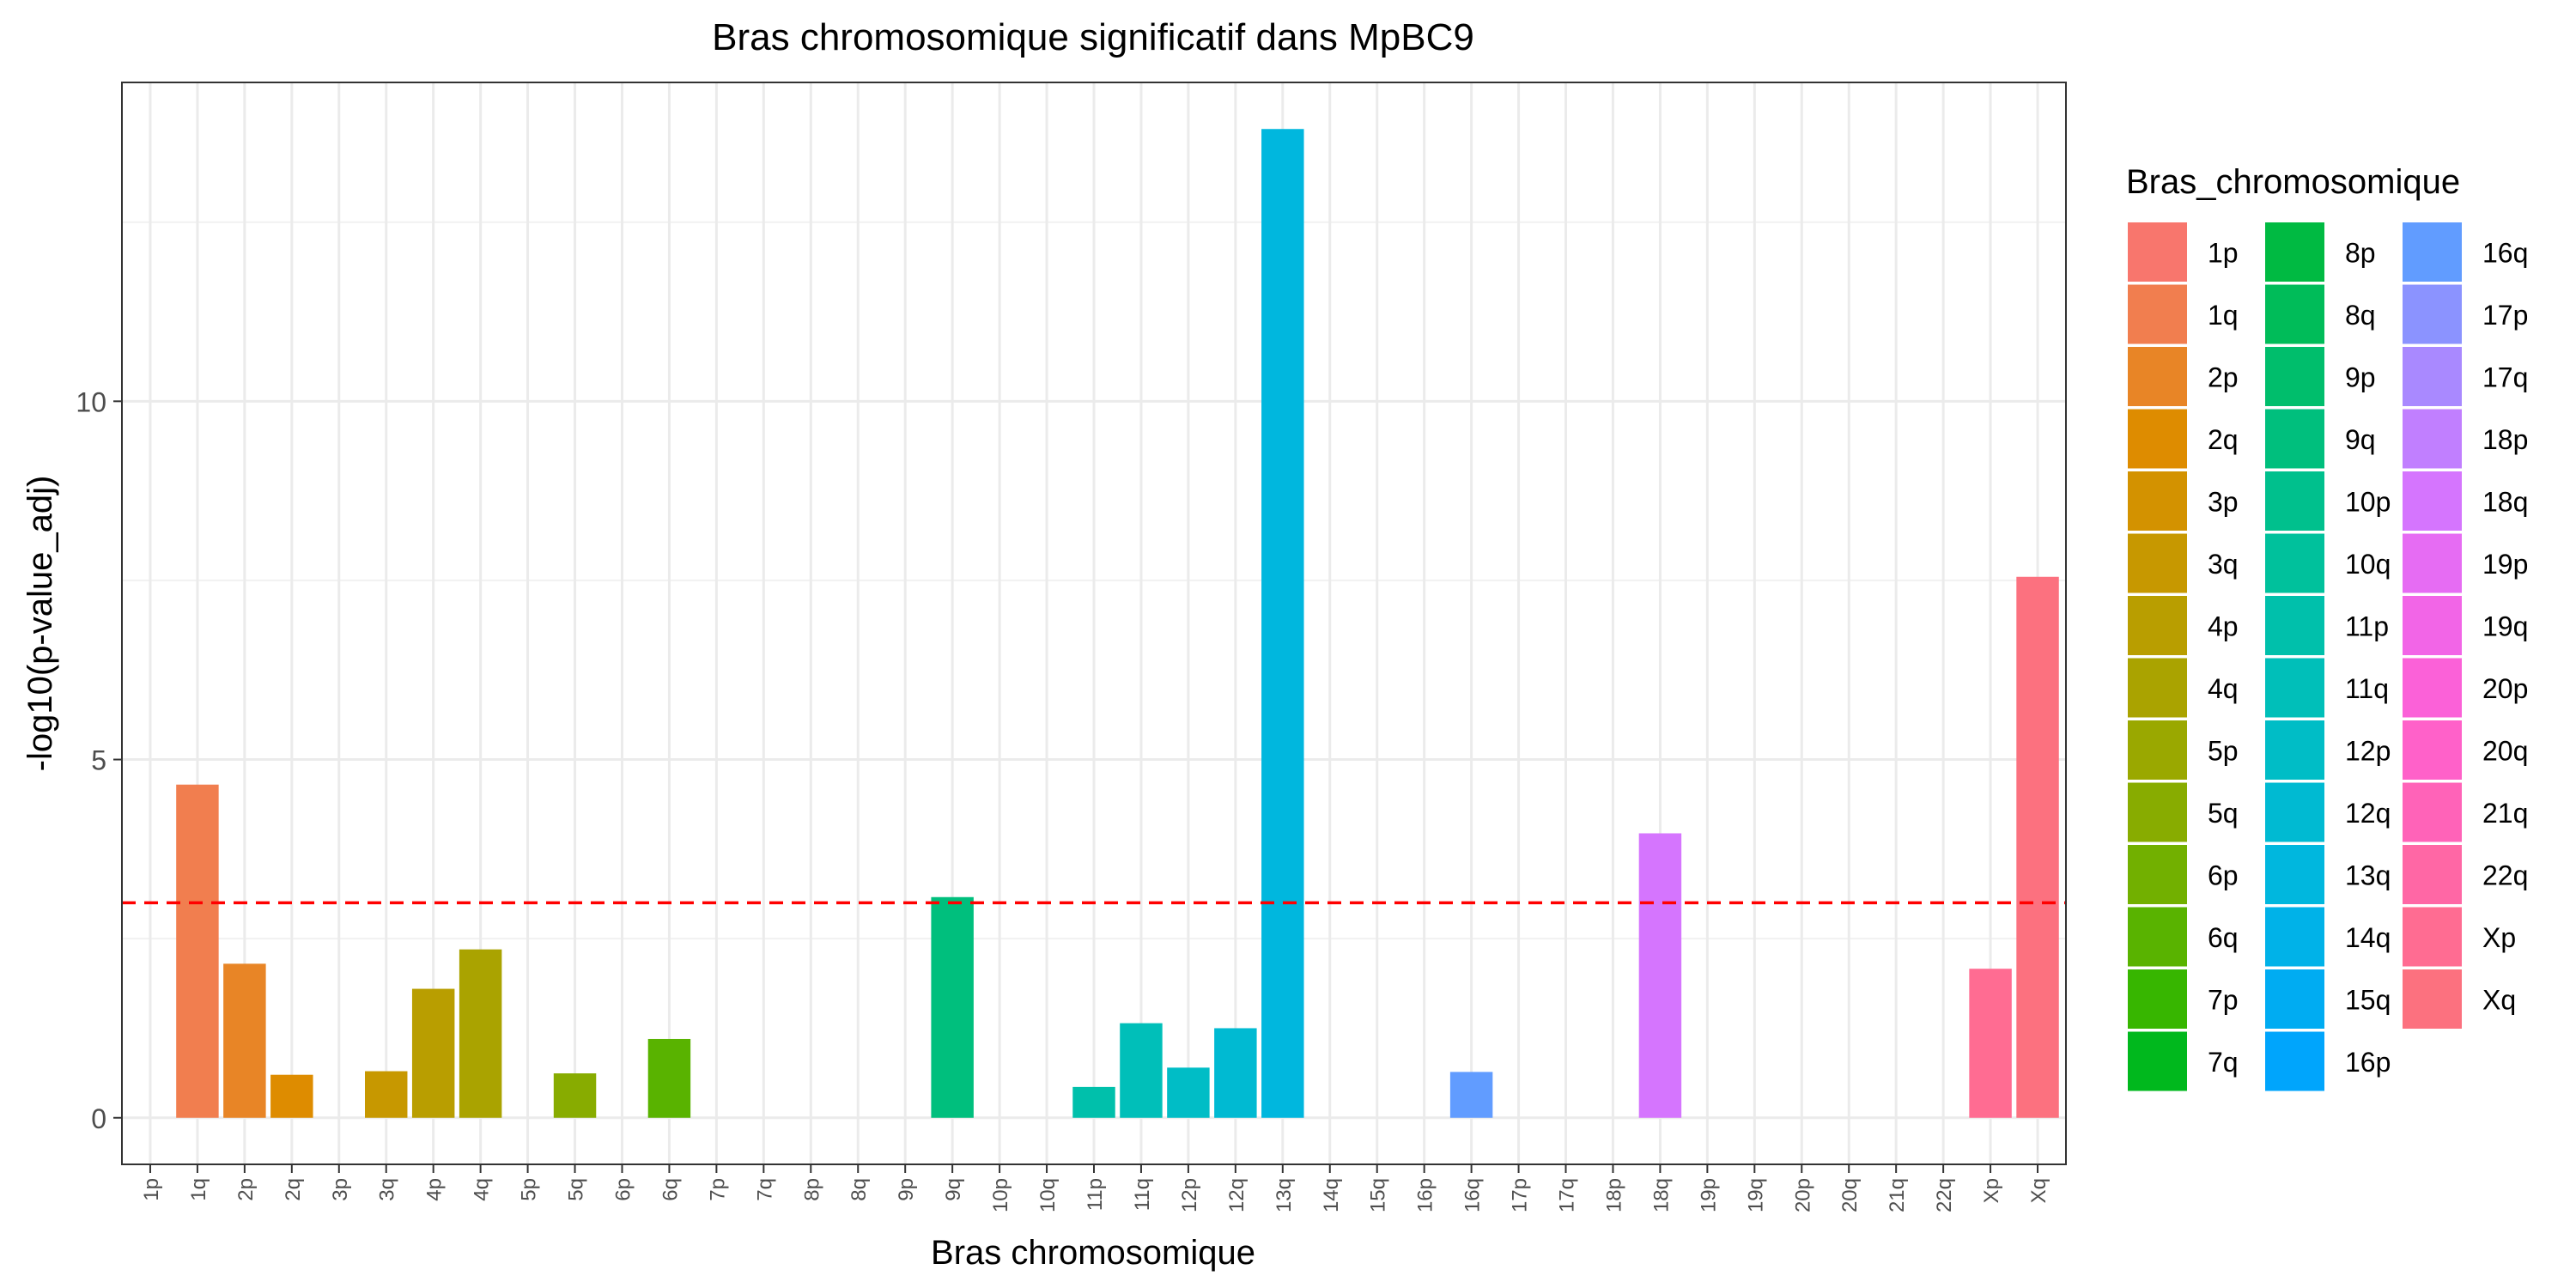  I want to click on legend-label: 5q, so click(2223, 813).